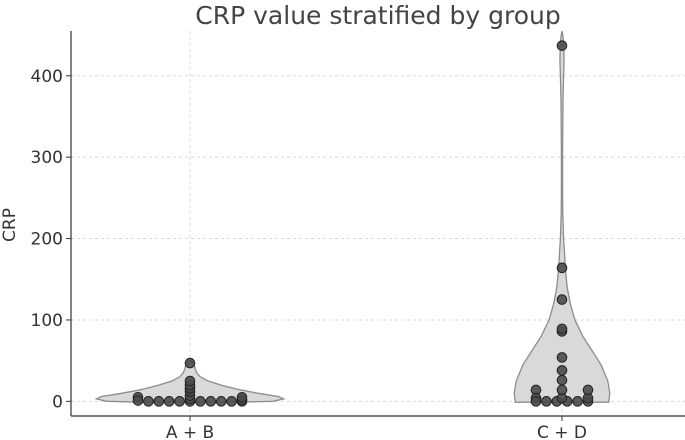 The width and height of the screenshot is (685, 440). I want to click on y-tick-label: 400, so click(47, 77).